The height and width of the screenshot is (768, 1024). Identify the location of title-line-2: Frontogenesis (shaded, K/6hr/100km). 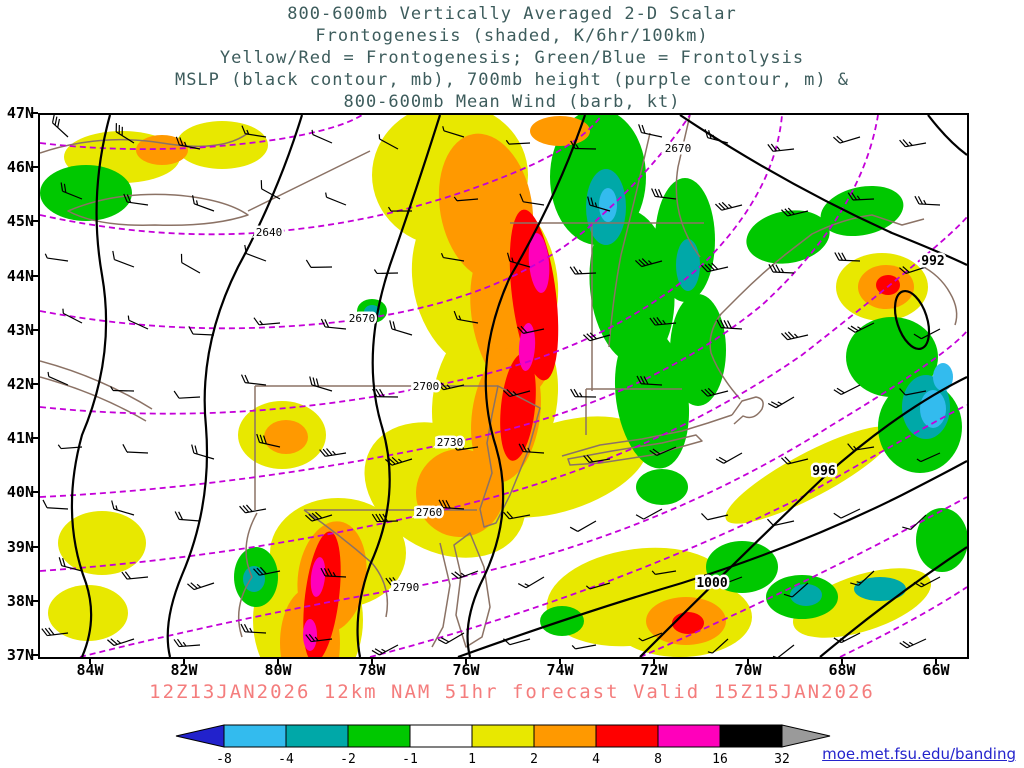
(512, 36).